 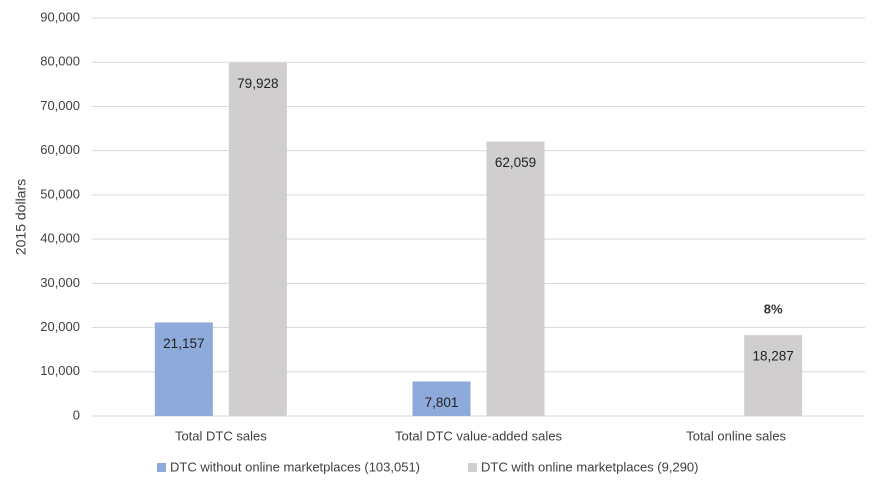 I want to click on y-tick-label: 20,000, so click(x=60, y=326).